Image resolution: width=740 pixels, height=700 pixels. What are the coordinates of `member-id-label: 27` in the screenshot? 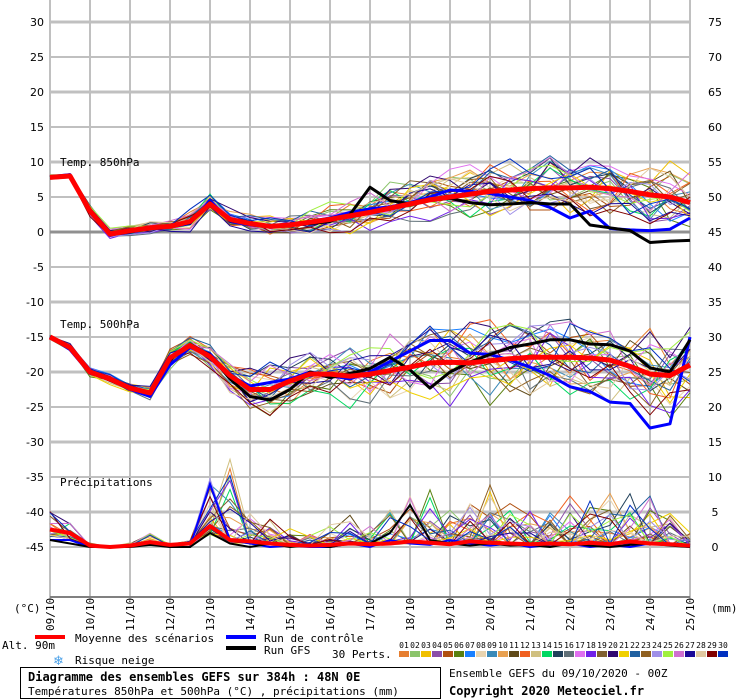 It's located at (690, 645).